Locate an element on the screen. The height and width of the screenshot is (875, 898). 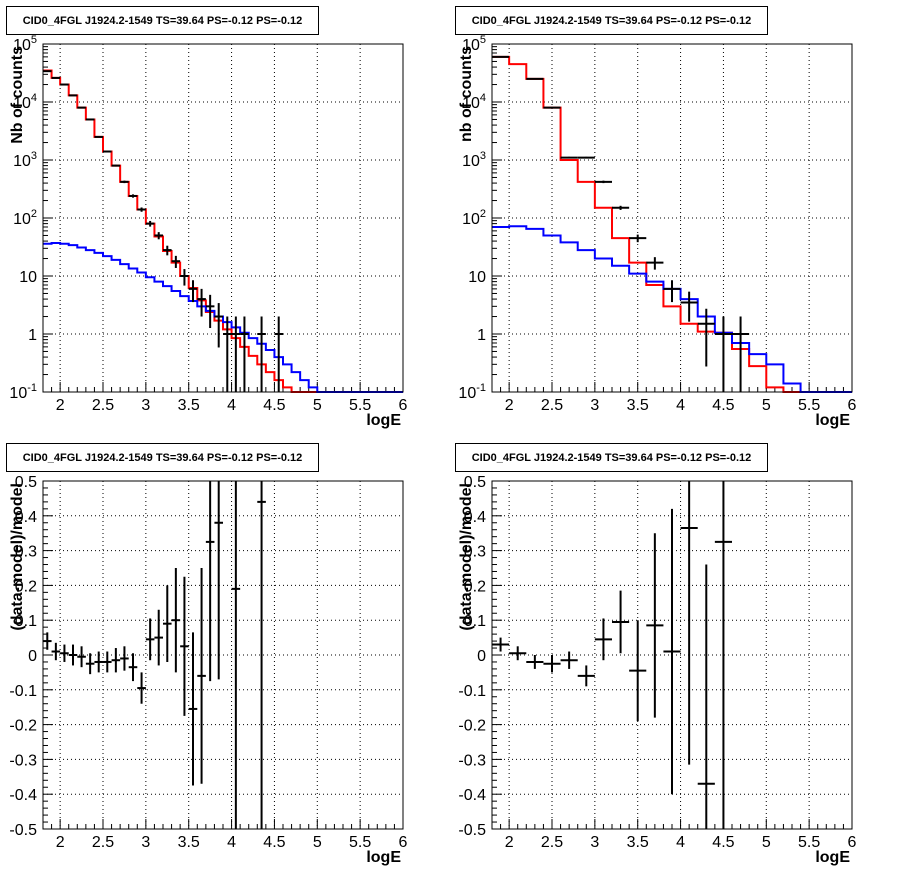
y-tick-label: 0.3 is located at coordinates (26, 552).